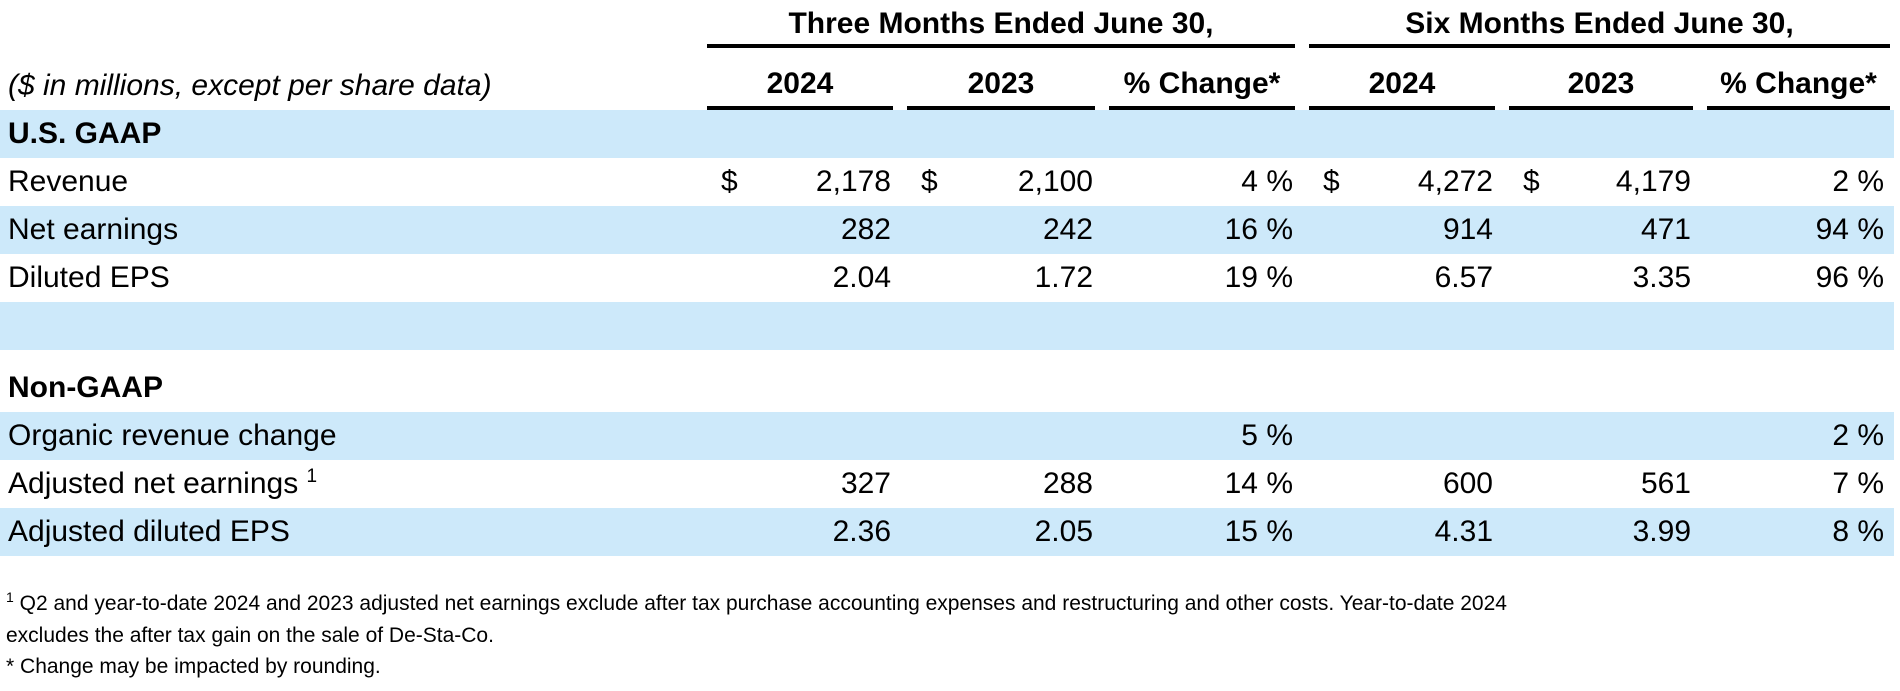 The image size is (1900, 691). Describe the element at coordinates (1267, 435) in the screenshot. I see `value-cell: 5 %` at that location.